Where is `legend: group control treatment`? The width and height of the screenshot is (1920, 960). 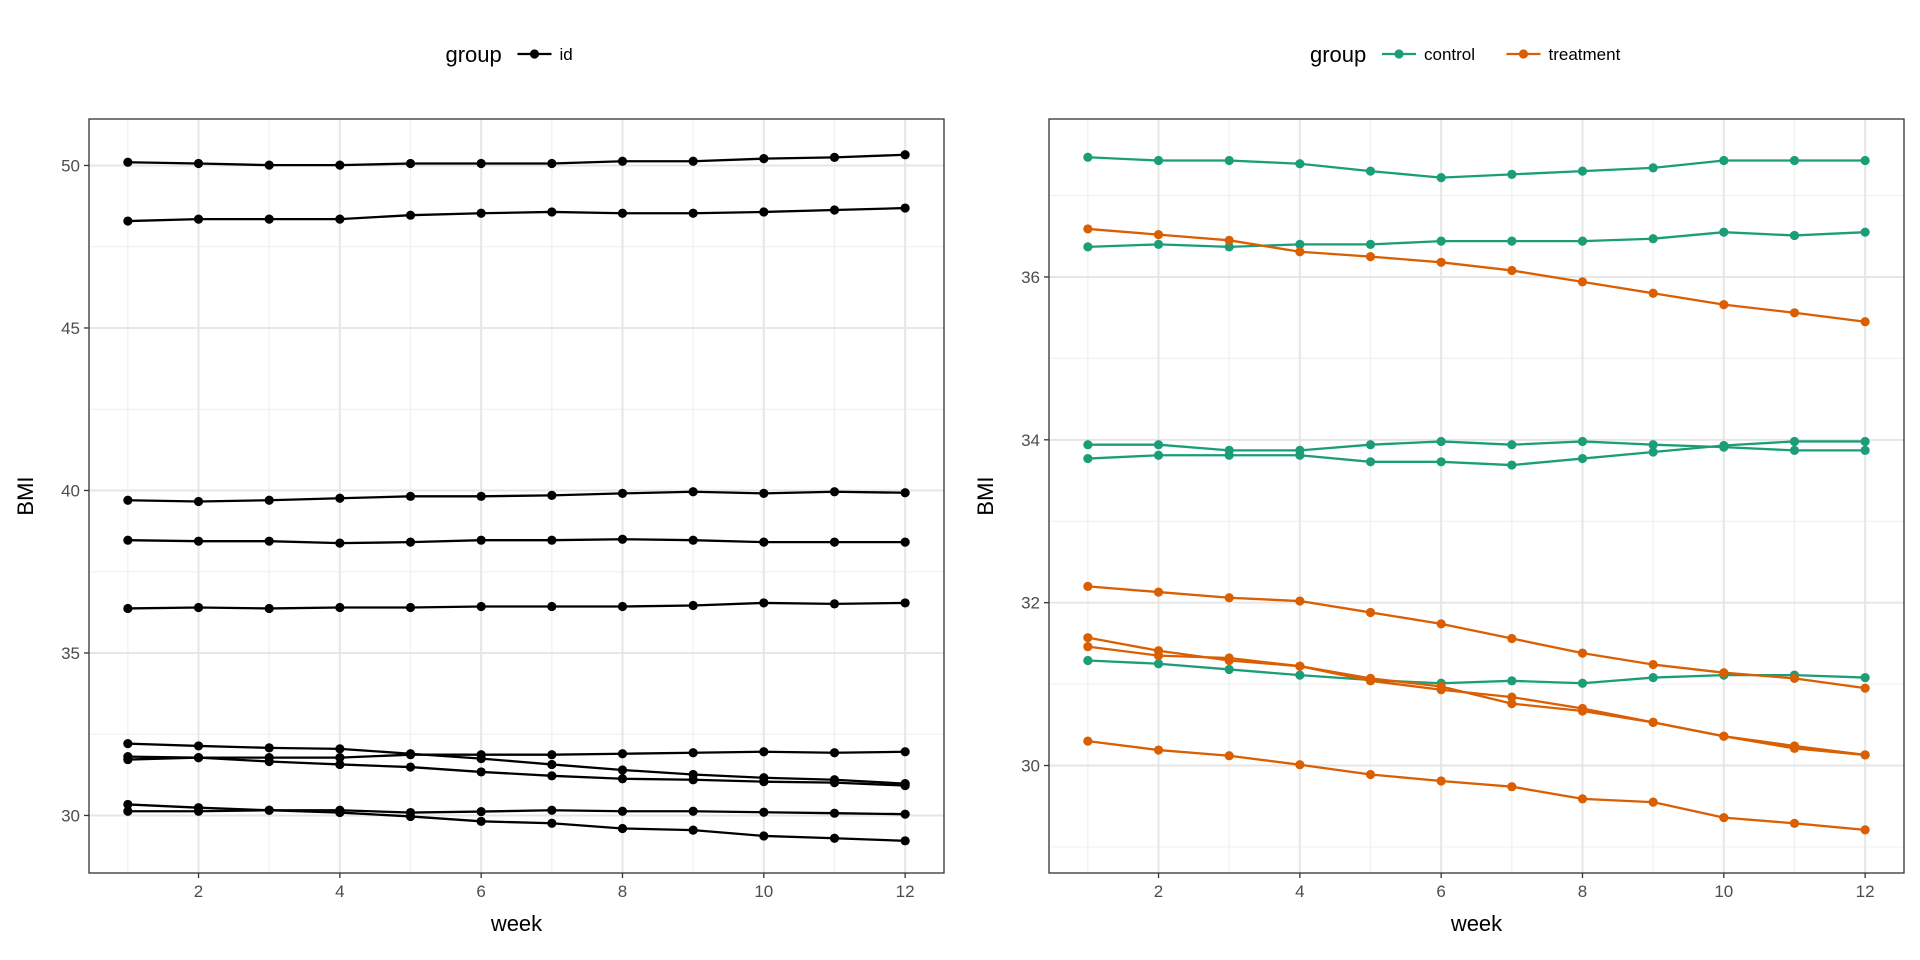
legend: group control treatment is located at coordinates (1465, 54).